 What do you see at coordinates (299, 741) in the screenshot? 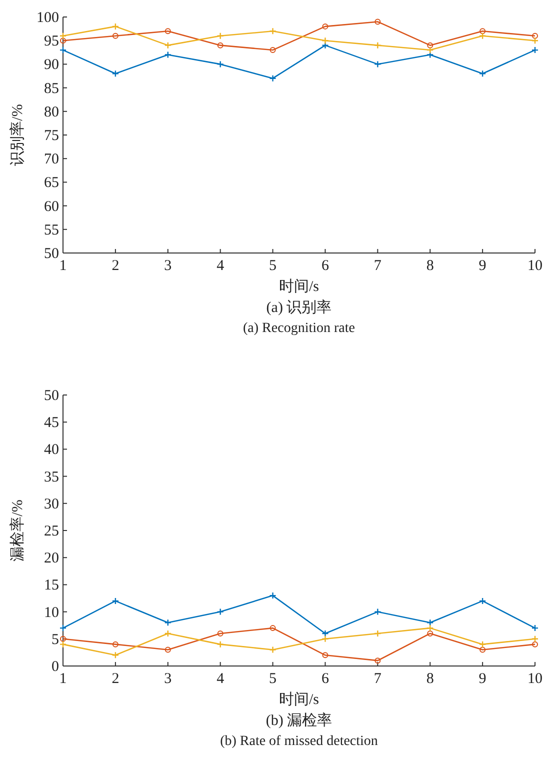
I see `text: (b) Rate of missed detection` at bounding box center [299, 741].